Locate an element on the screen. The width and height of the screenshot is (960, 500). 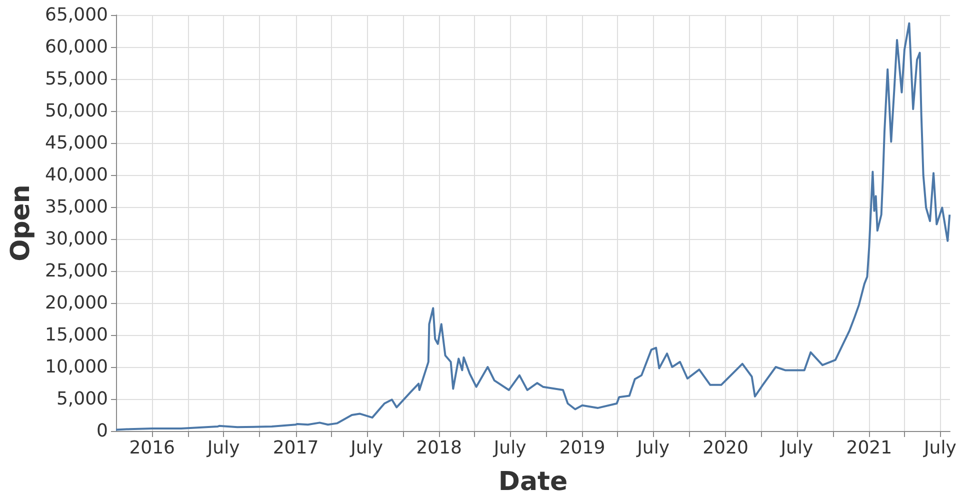
x-axis-title: Date is located at coordinates (533, 482).